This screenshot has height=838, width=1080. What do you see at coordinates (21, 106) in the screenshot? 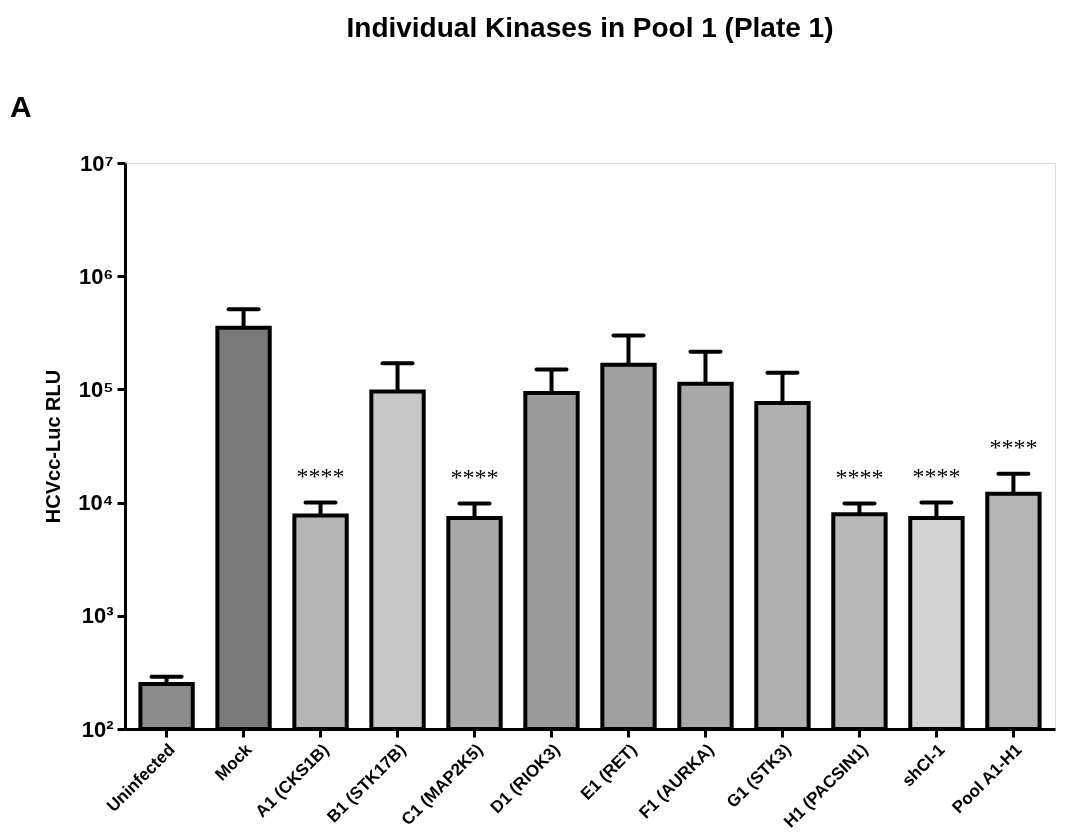
I see `text: A` at bounding box center [21, 106].